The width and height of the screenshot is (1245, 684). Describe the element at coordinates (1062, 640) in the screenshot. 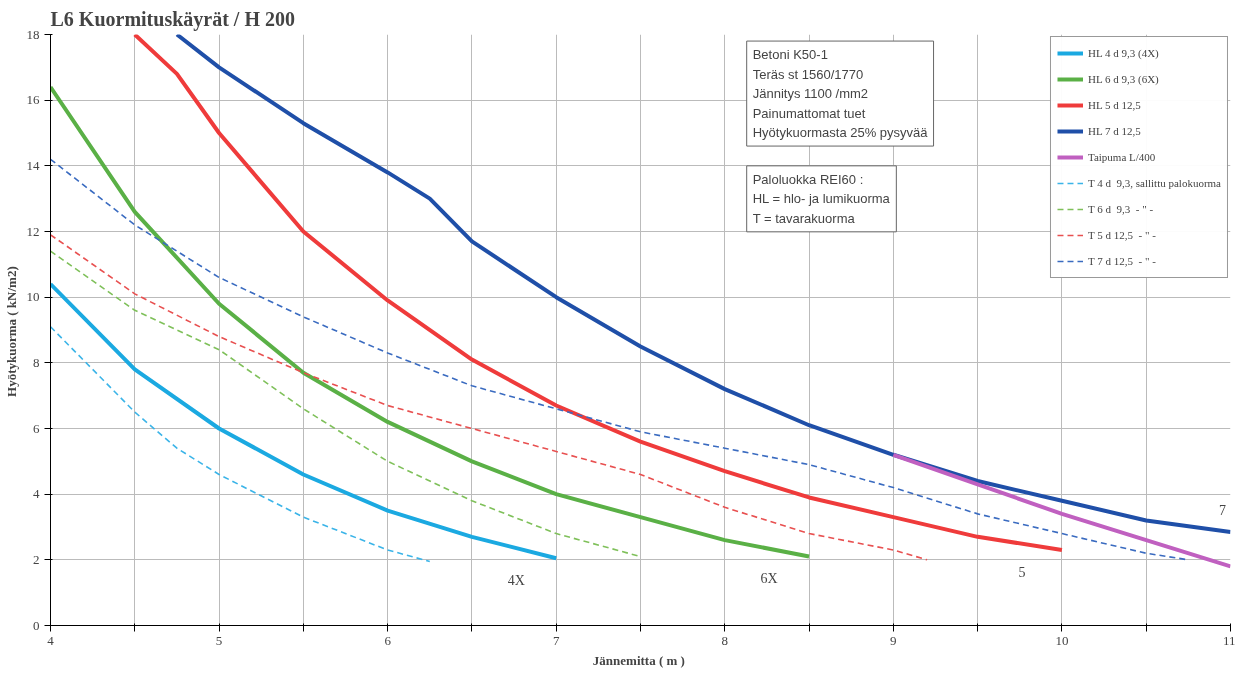

I see `x-tick-label: 10` at that location.